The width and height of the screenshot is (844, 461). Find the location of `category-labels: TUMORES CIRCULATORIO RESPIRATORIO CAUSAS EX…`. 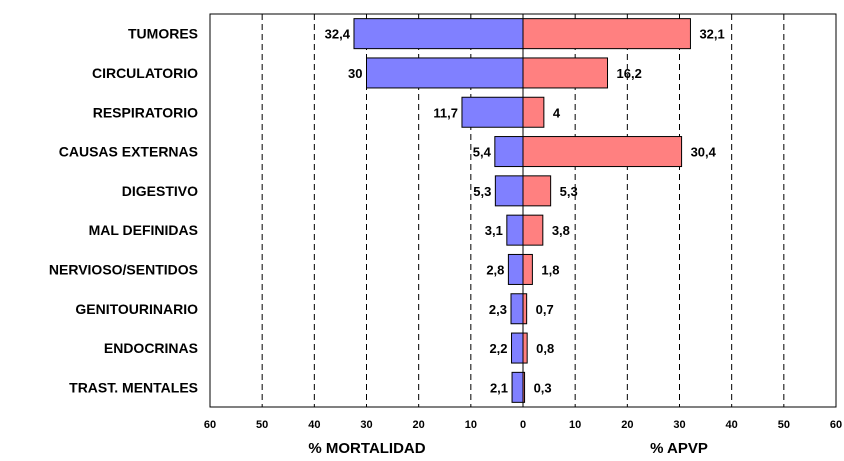

category-labels: TUMORES CIRCULATORIO RESPIRATORIO CAUSAS EX… is located at coordinates (123, 211).